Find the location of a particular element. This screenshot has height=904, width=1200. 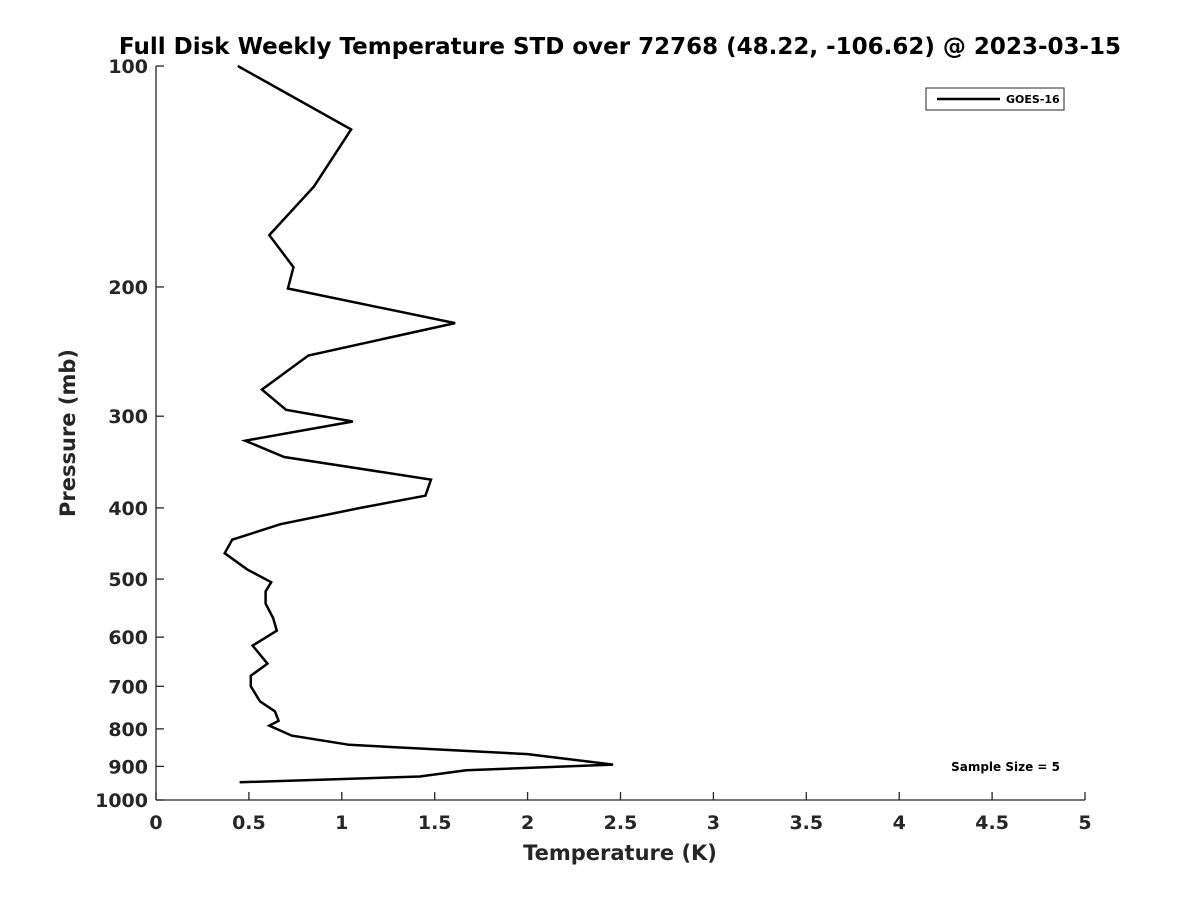

y-tick-label: 300 is located at coordinates (128, 417).